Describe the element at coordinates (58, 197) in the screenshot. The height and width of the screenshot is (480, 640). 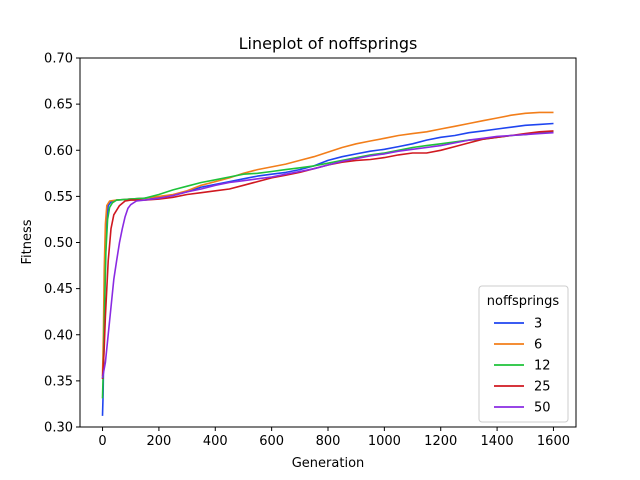
I see `y-tick-label: 0.55` at that location.